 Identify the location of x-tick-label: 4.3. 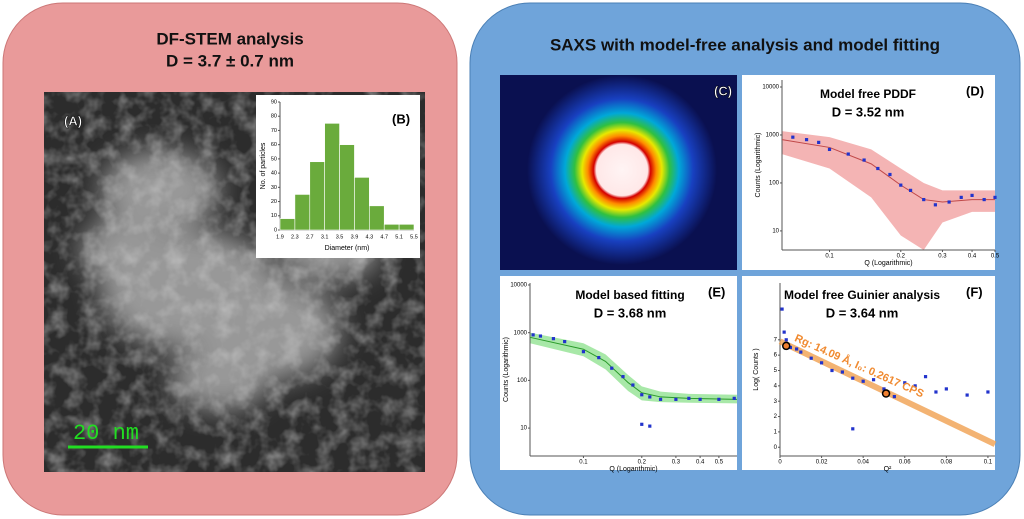
(370, 237).